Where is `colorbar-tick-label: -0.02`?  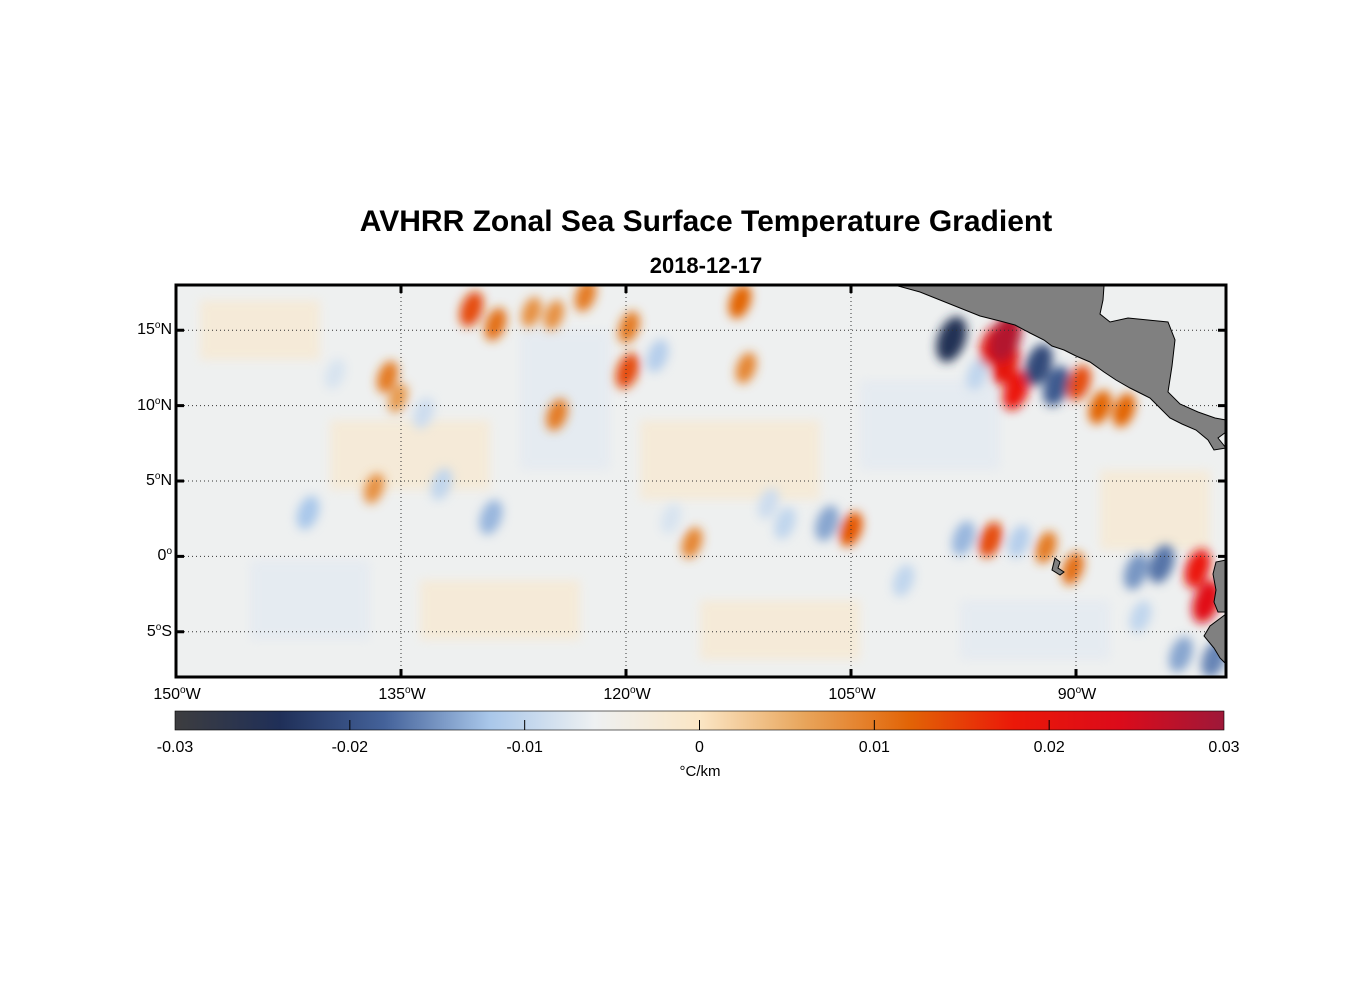
colorbar-tick-label: -0.02 is located at coordinates (350, 747).